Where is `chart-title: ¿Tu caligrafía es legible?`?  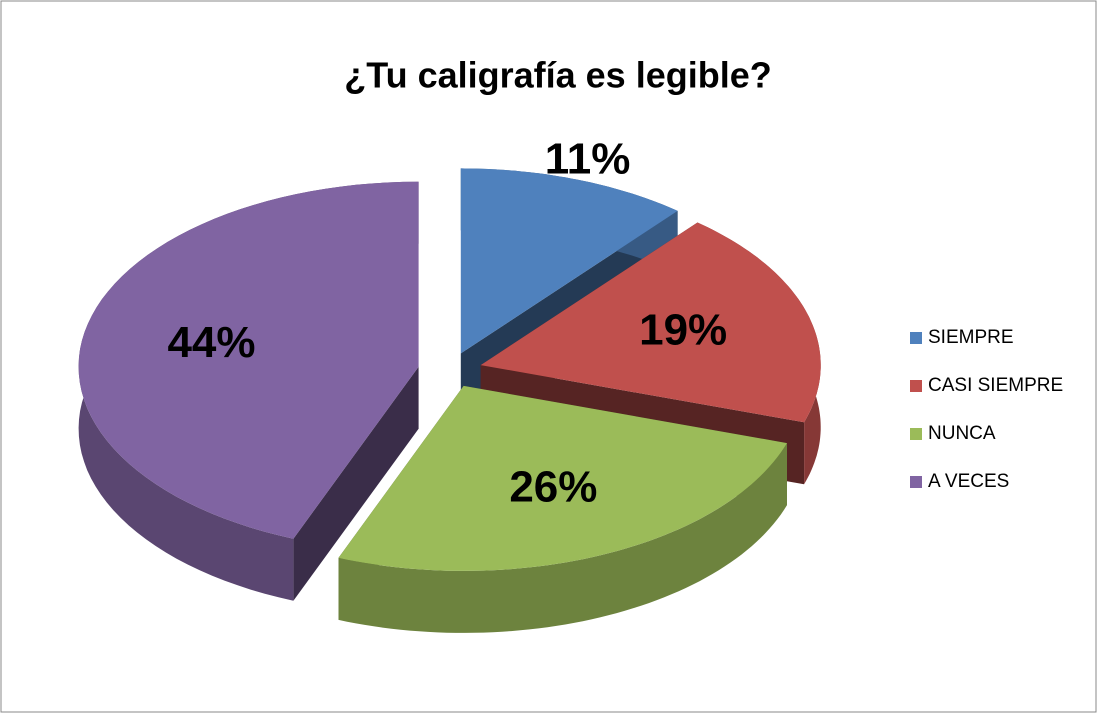 chart-title: ¿Tu caligrafía es legible? is located at coordinates (557, 75).